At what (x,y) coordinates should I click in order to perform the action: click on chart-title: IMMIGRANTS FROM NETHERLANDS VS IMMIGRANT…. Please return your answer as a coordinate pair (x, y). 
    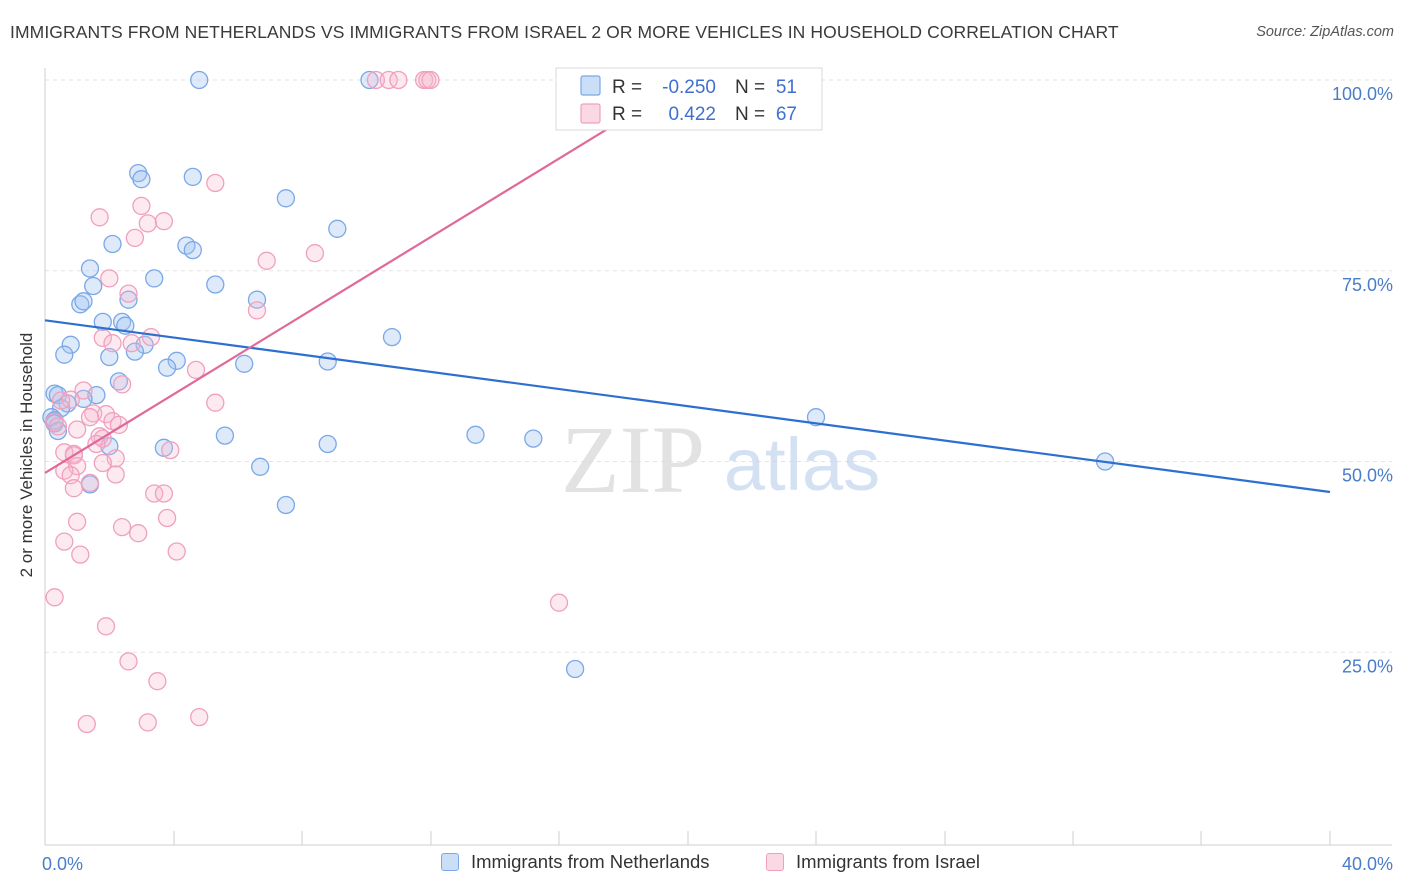
    Looking at the image, I should click on (564, 32).